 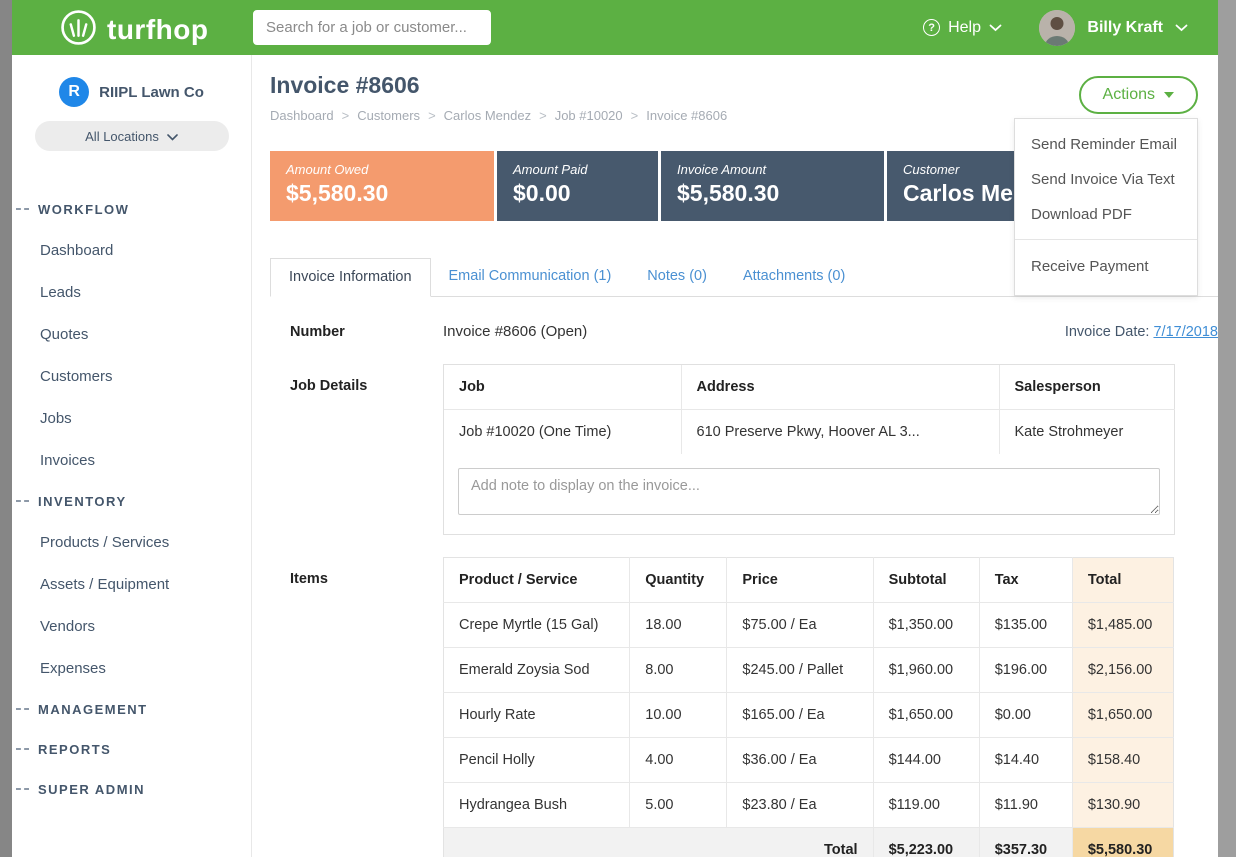 What do you see at coordinates (56, 418) in the screenshot?
I see `sidebar-item-jobs: Jobs` at bounding box center [56, 418].